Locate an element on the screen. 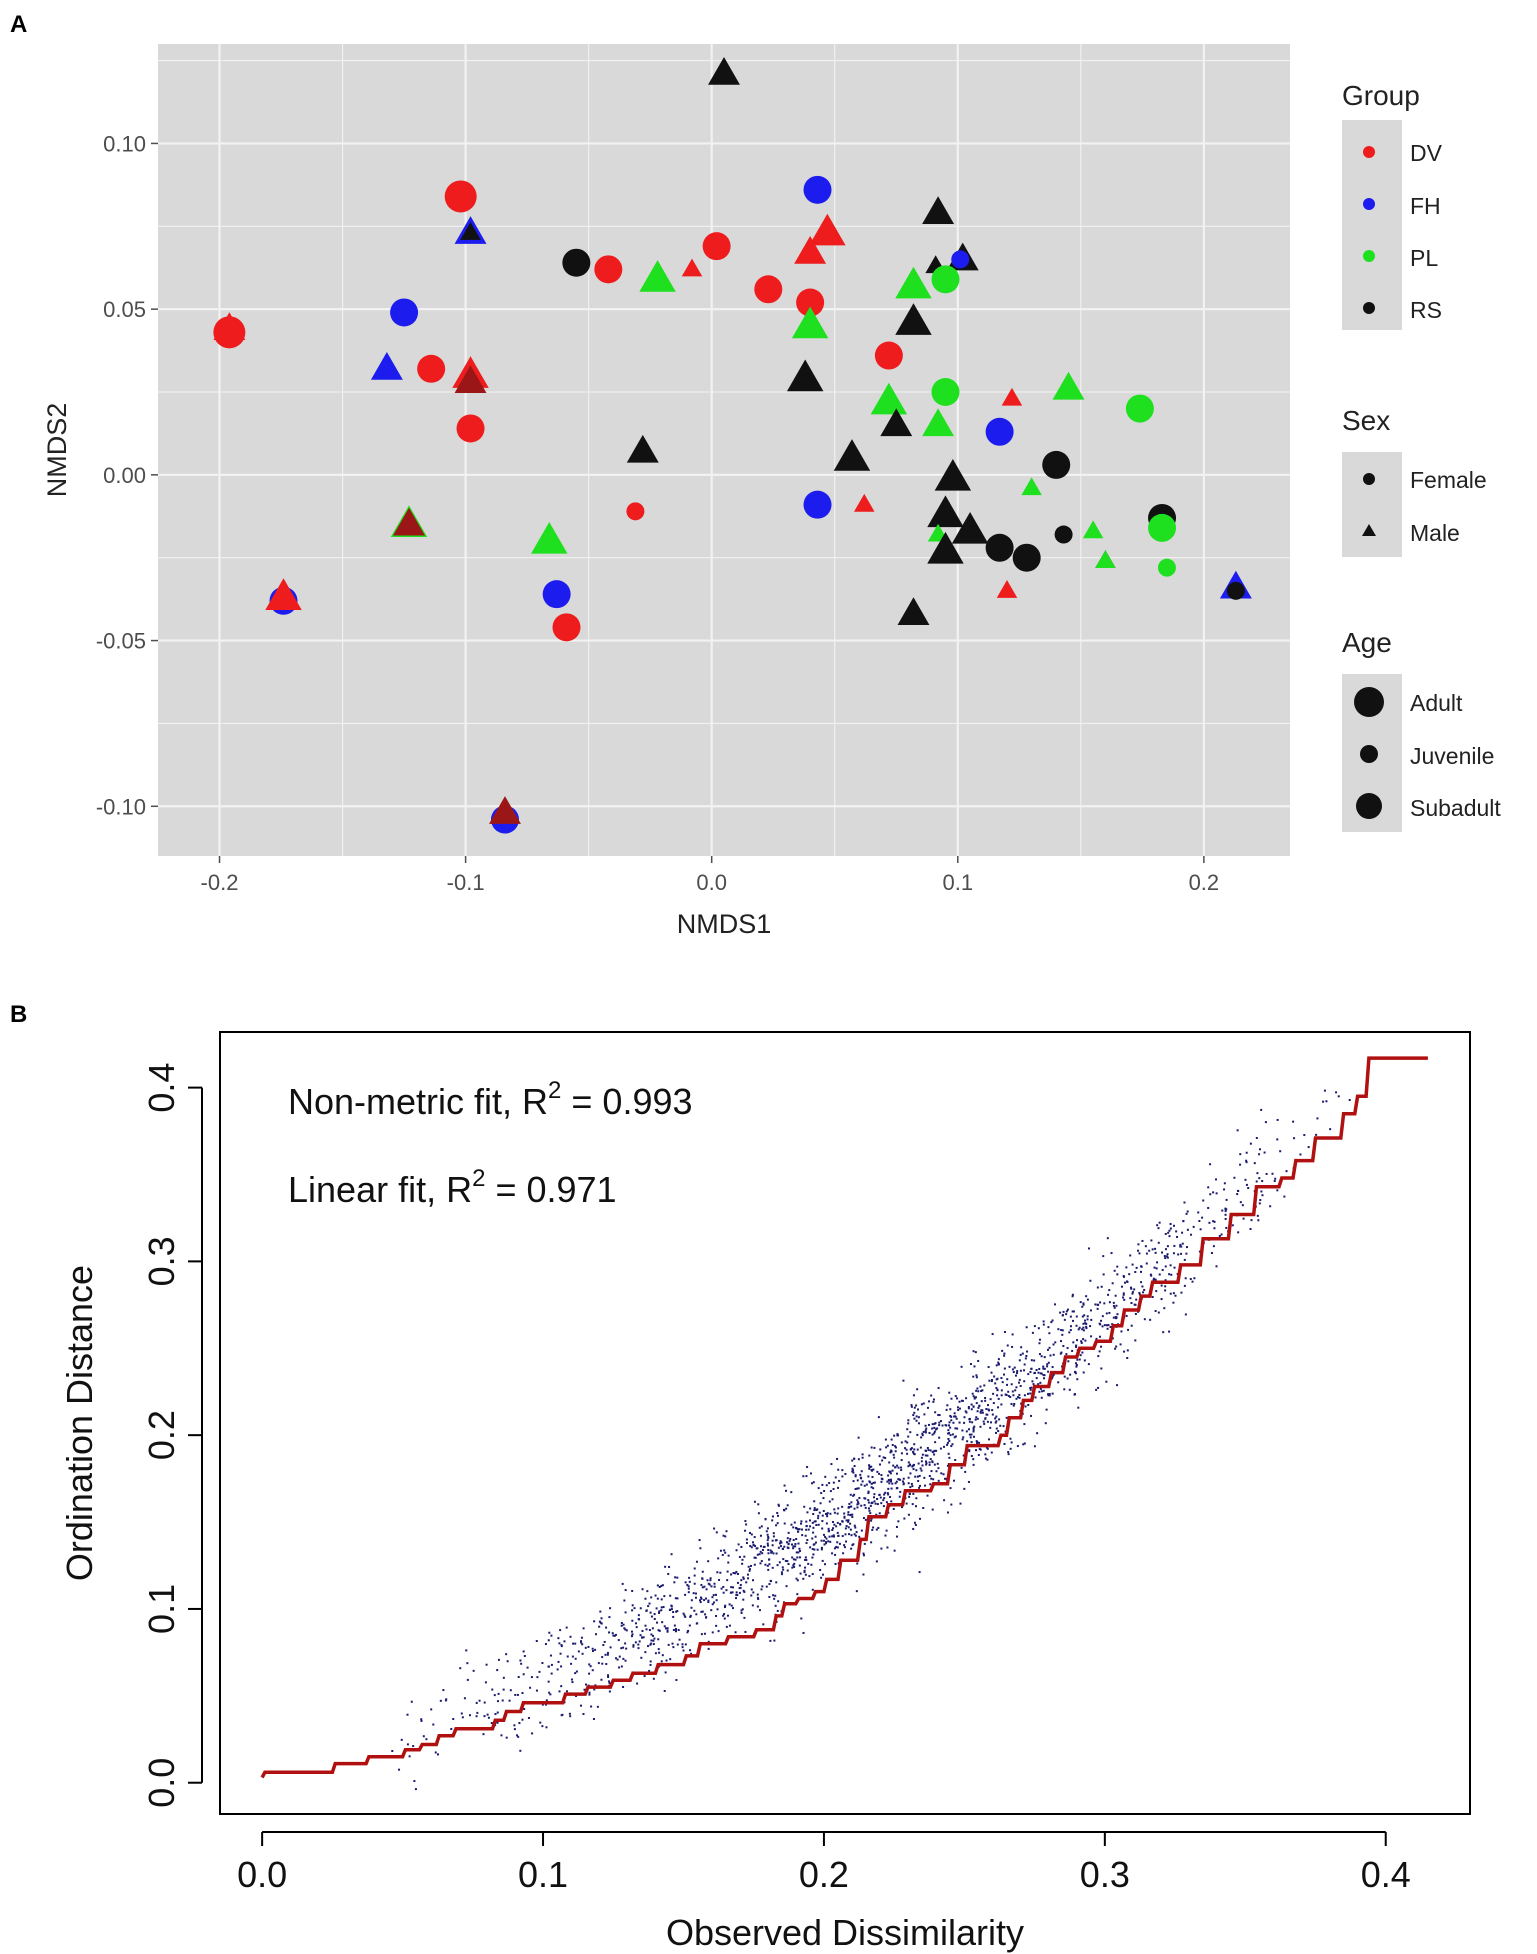 This screenshot has width=1537, height=1954. legend-sex-male-key is located at coordinates (1369, 530).